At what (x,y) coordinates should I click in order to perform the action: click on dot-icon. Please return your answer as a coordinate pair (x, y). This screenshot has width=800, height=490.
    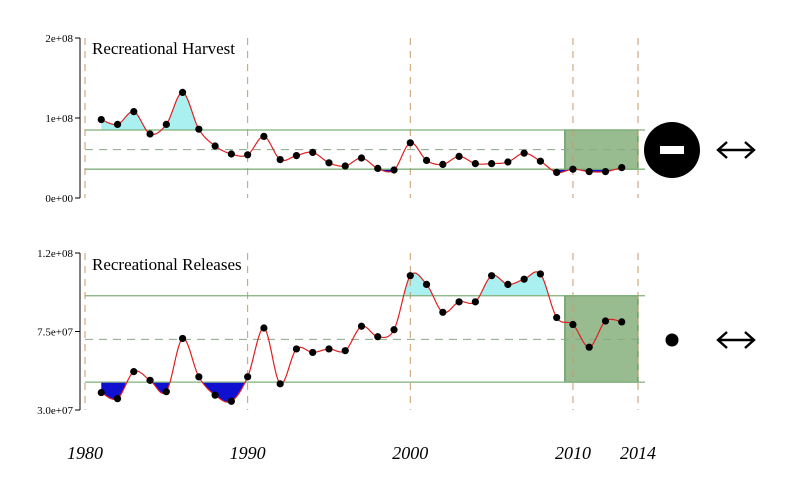
    Looking at the image, I should click on (672, 340).